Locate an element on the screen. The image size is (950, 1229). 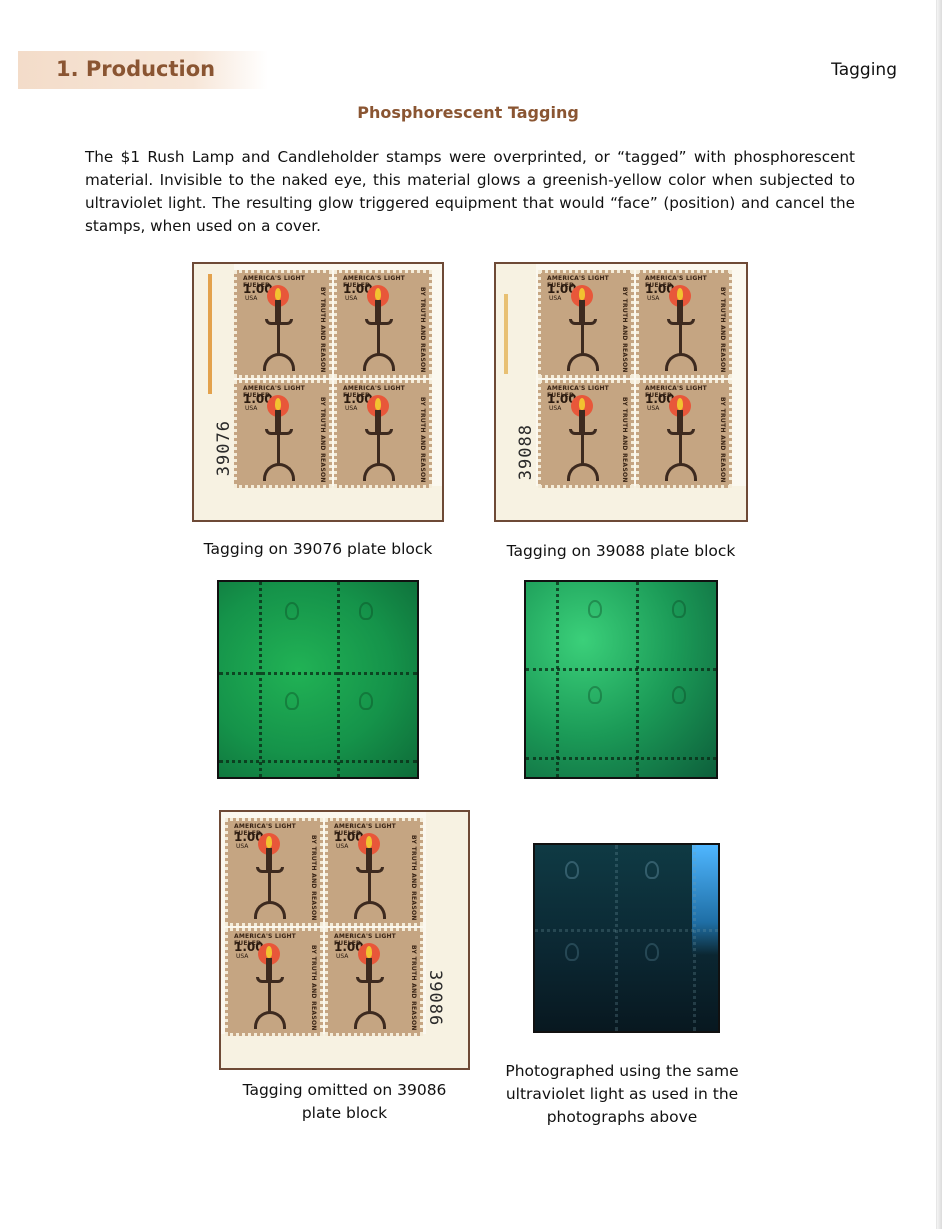
caption-line: Tagging omitted on 39086 is located at coordinates (344, 1090).